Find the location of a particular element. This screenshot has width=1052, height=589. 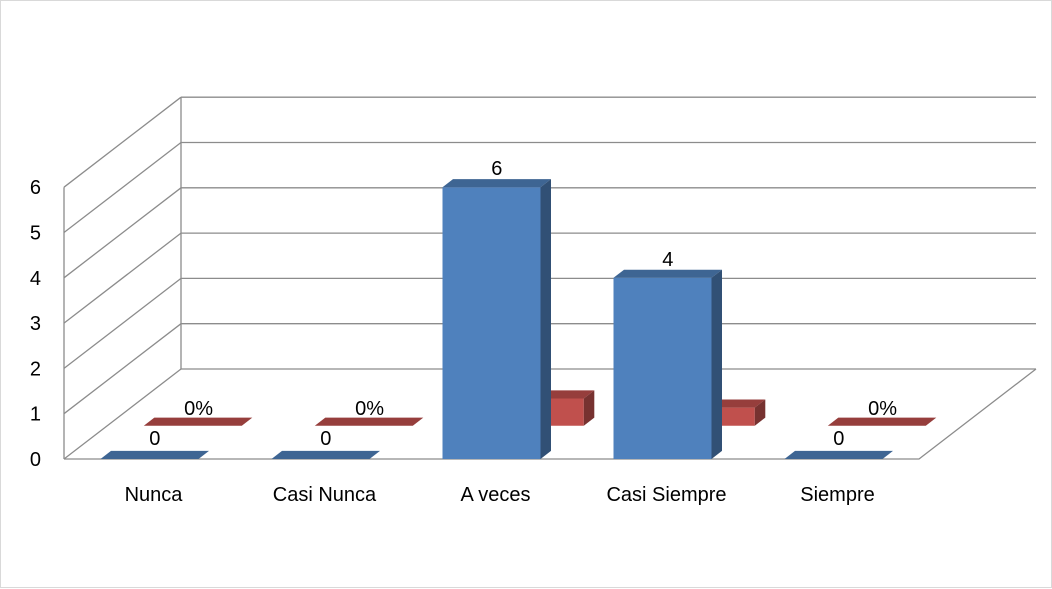

data-label-value: 6 is located at coordinates (496, 169).